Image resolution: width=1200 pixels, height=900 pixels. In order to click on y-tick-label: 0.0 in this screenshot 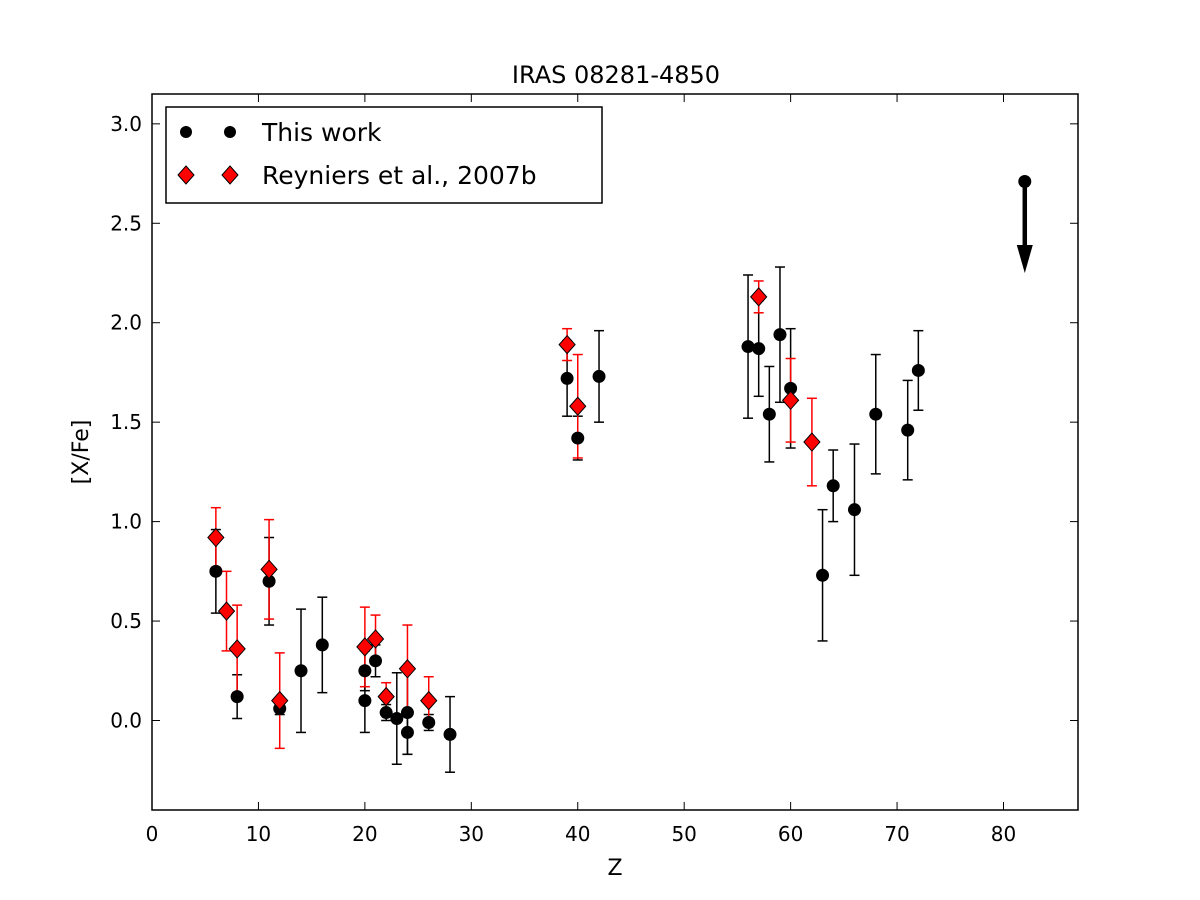, I will do `click(126, 721)`.